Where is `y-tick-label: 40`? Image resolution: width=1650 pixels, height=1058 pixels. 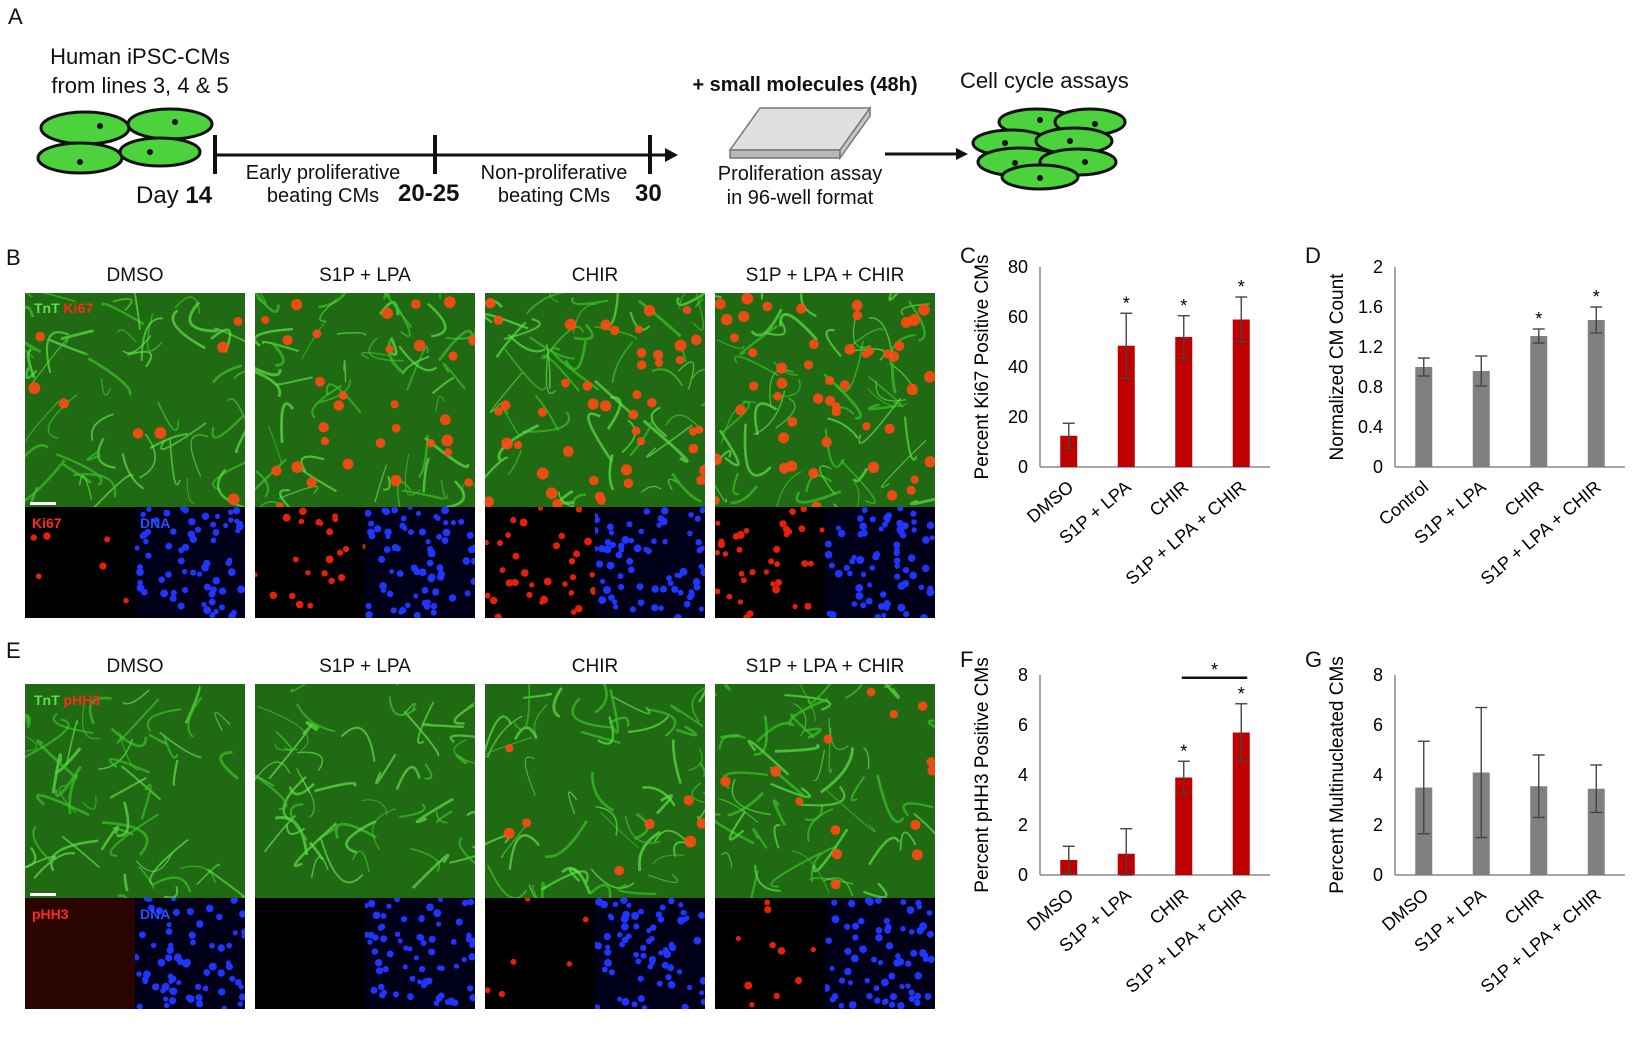
y-tick-label: 40 is located at coordinates (1018, 367).